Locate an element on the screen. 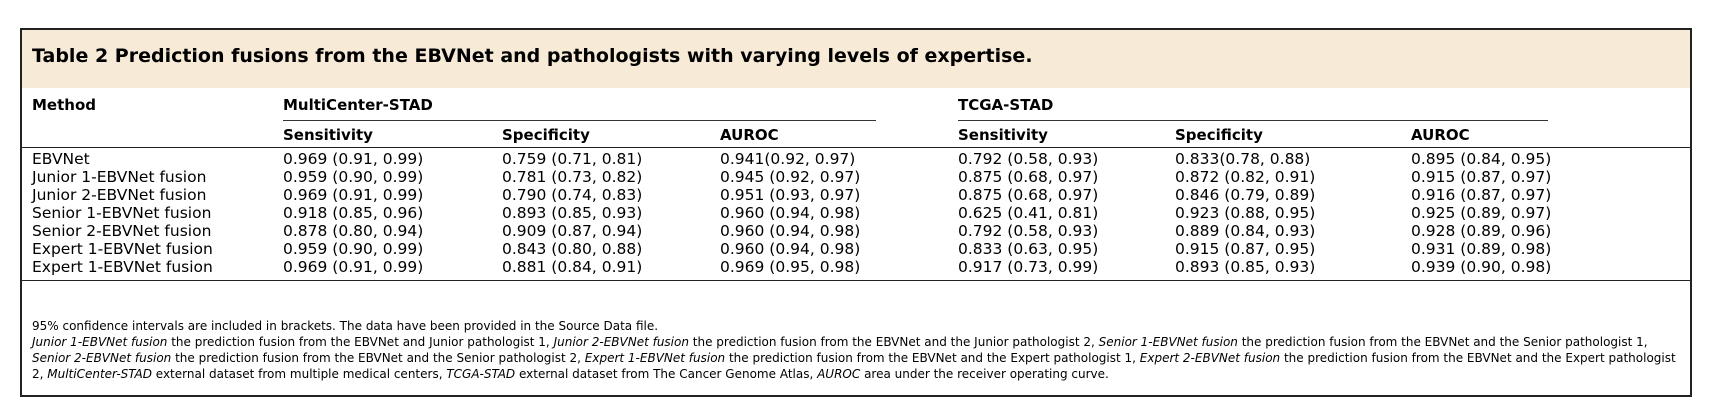  cell-specificity-mc: 0.781 (0.73, 0.82) is located at coordinates (572, 177).